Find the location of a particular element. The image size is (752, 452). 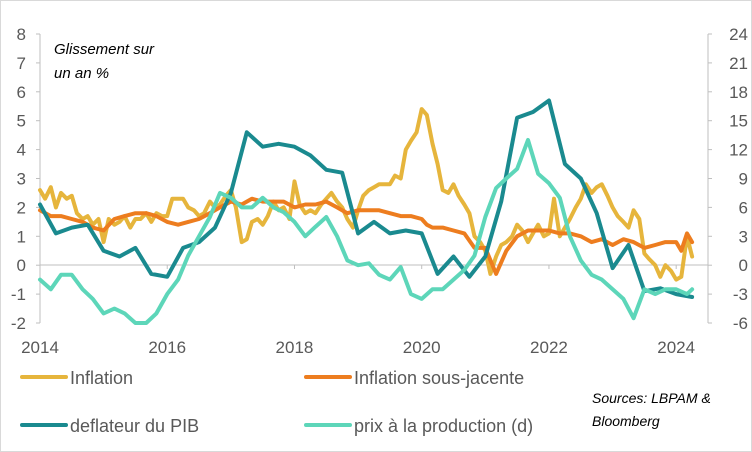

legend-label: deflateur du PIB is located at coordinates (134, 426).